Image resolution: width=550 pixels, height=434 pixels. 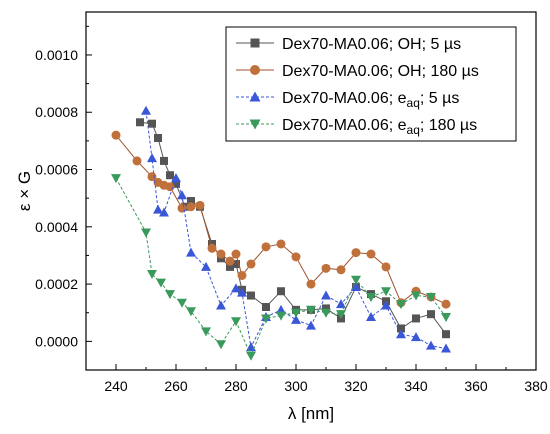 What do you see at coordinates (356, 127) in the screenshot?
I see `legend-item: Dex70-MA0.06; eaq; 180 µs` at bounding box center [356, 127].